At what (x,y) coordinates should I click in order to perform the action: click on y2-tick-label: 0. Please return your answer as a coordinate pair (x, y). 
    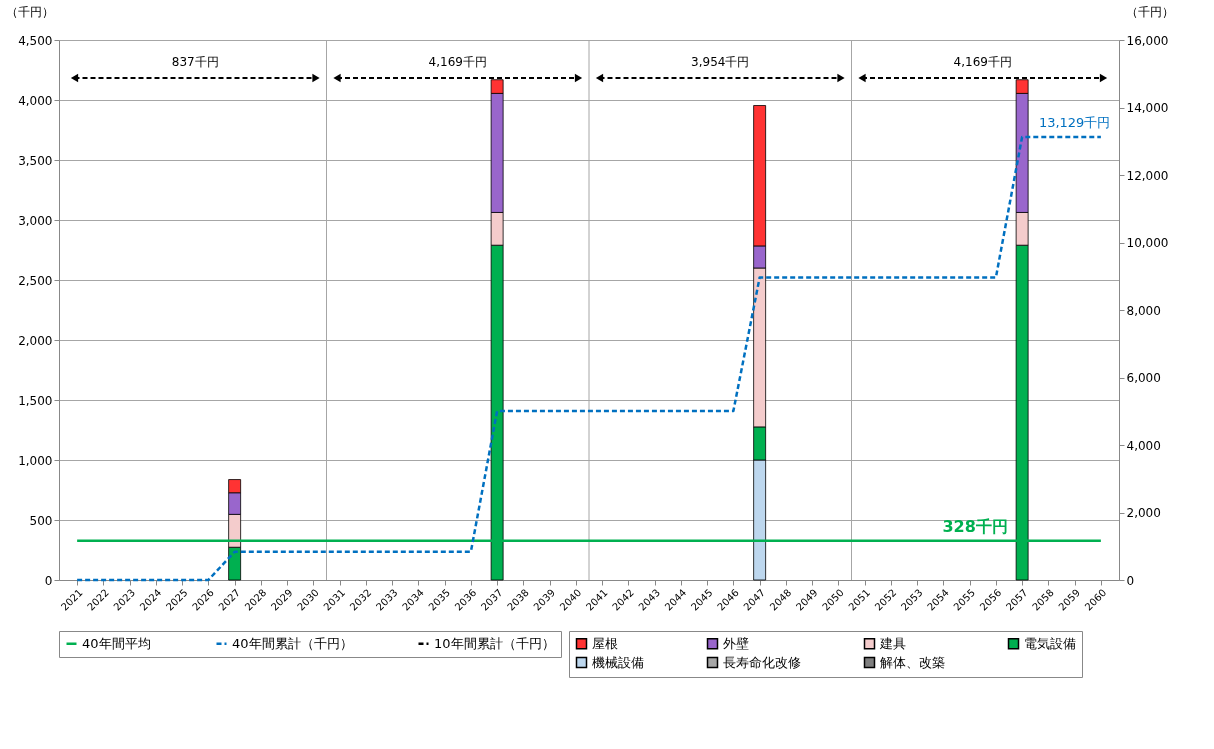
    Looking at the image, I should click on (1130, 580).